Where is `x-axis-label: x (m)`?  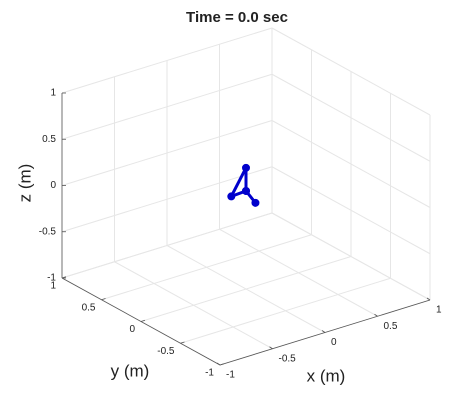
x-axis-label: x (m) is located at coordinates (326, 375).